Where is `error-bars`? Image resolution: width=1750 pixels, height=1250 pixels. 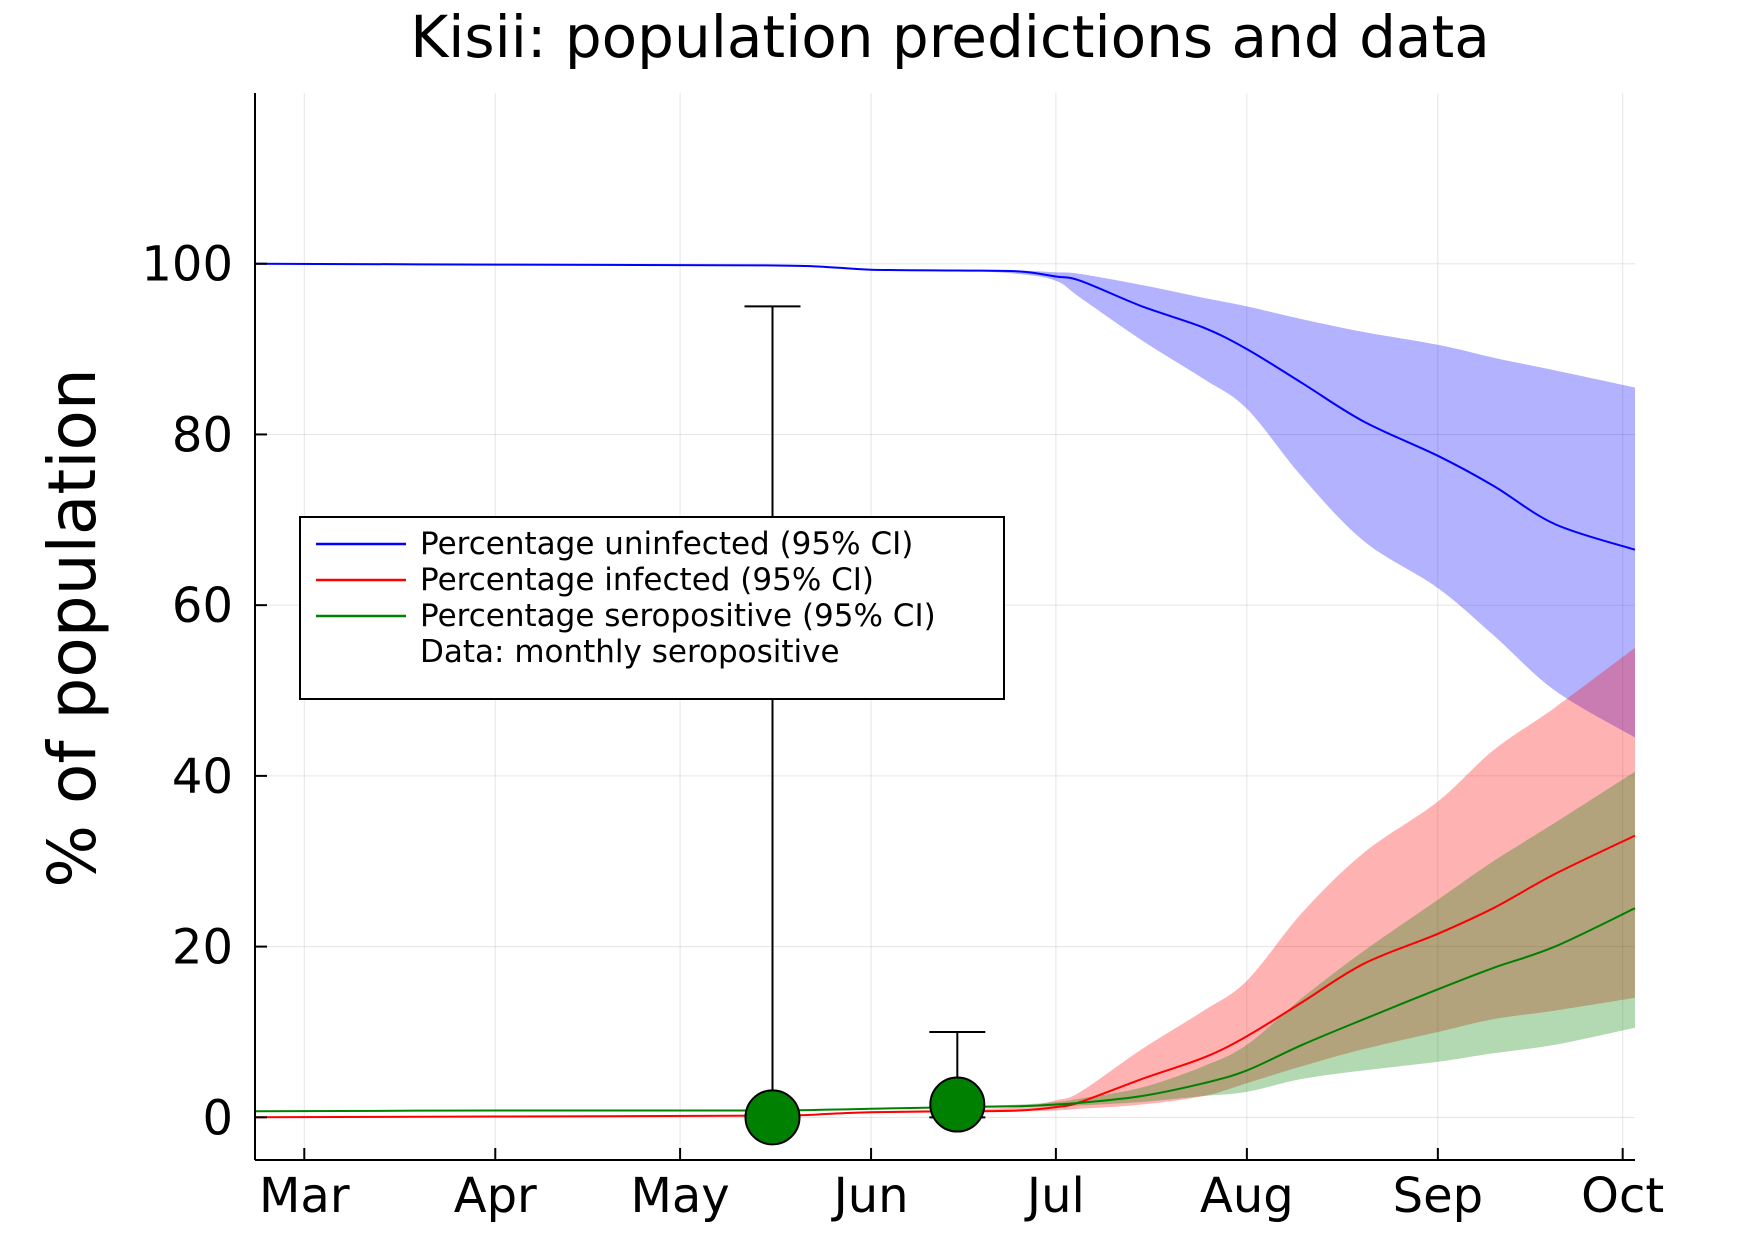
error-bars is located at coordinates (865, 712).